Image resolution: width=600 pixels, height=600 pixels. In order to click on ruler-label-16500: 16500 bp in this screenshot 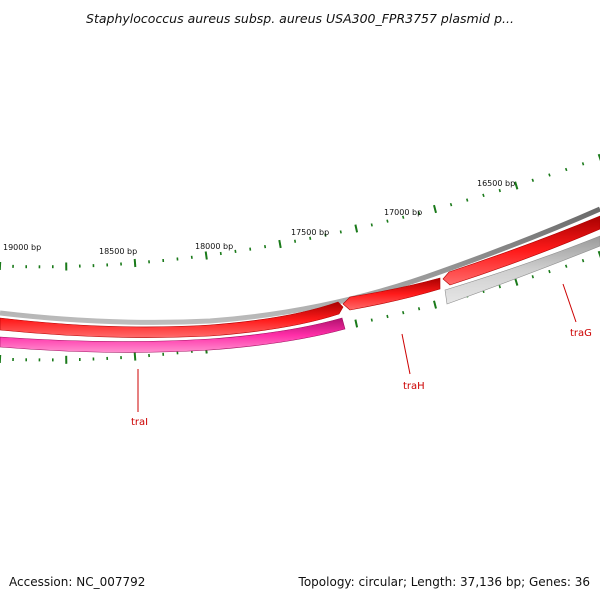, I will do `click(496, 183)`.